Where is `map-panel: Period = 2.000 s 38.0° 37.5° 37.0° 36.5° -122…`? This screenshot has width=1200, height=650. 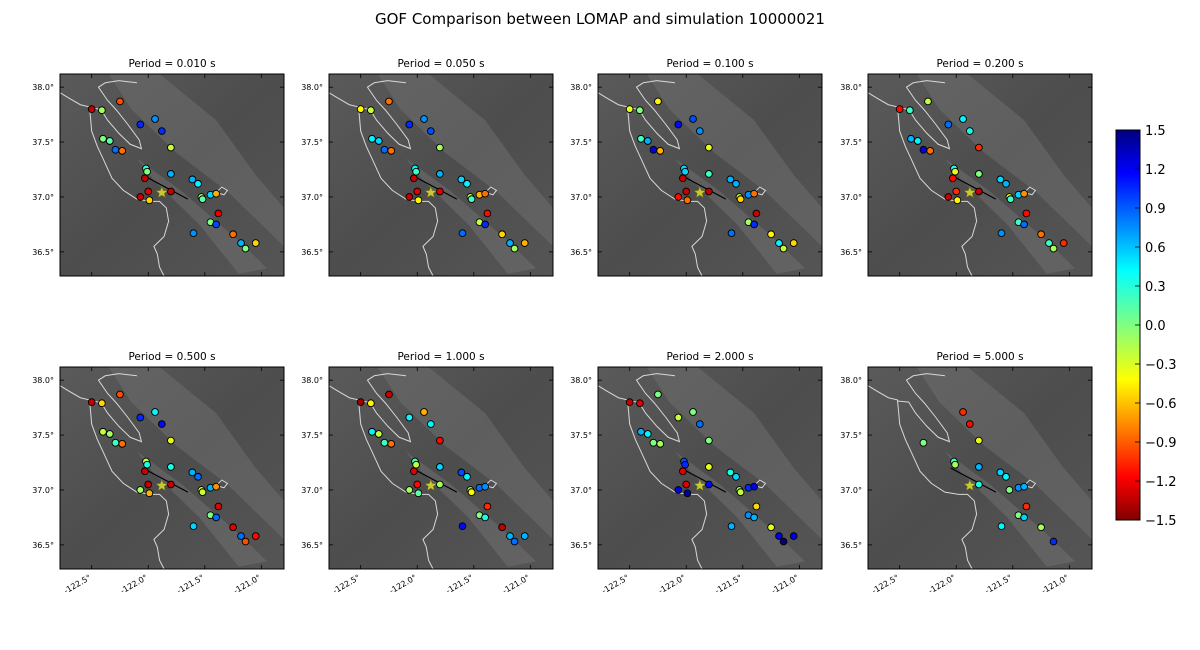
map-panel: Period = 2.000 s 38.0° 37.5° 37.0° 36.5° -122… is located at coordinates (696, 473).